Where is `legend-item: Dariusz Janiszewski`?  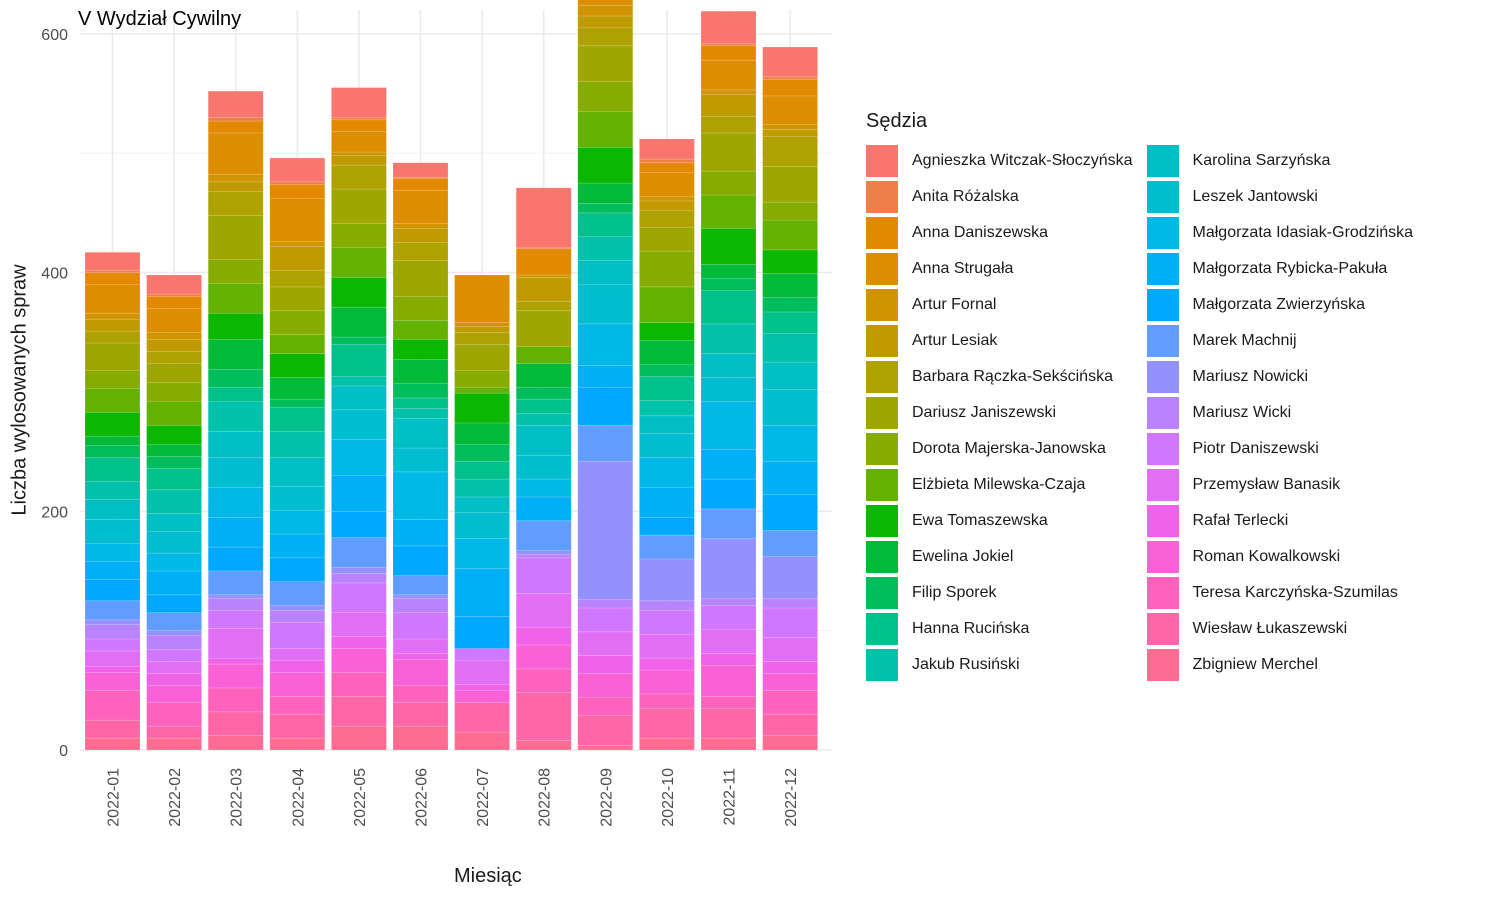 legend-item: Dariusz Janiszewski is located at coordinates (999, 413).